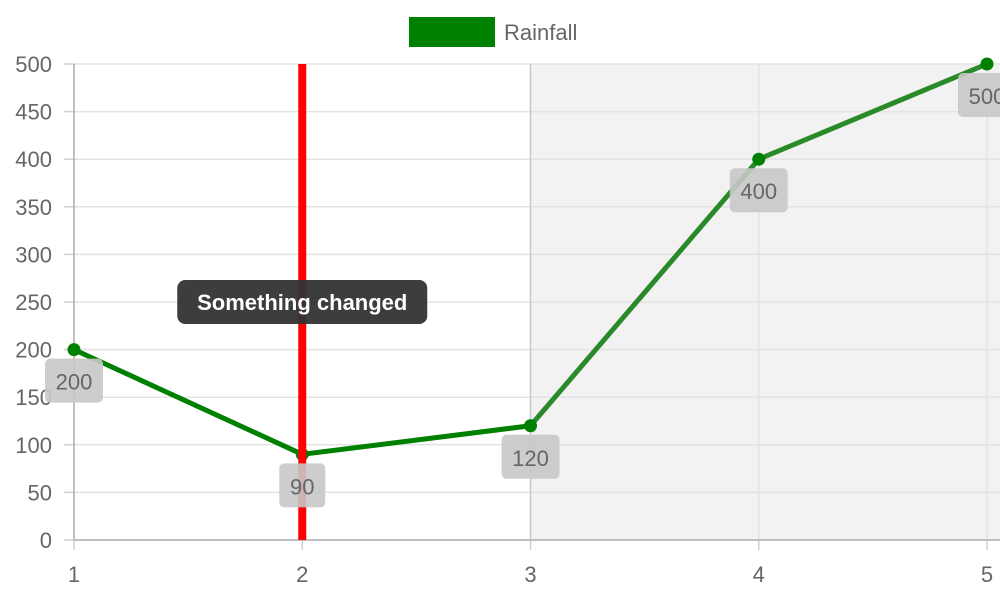 The height and width of the screenshot is (600, 1000). I want to click on y-tick-label: 200, so click(33, 350).